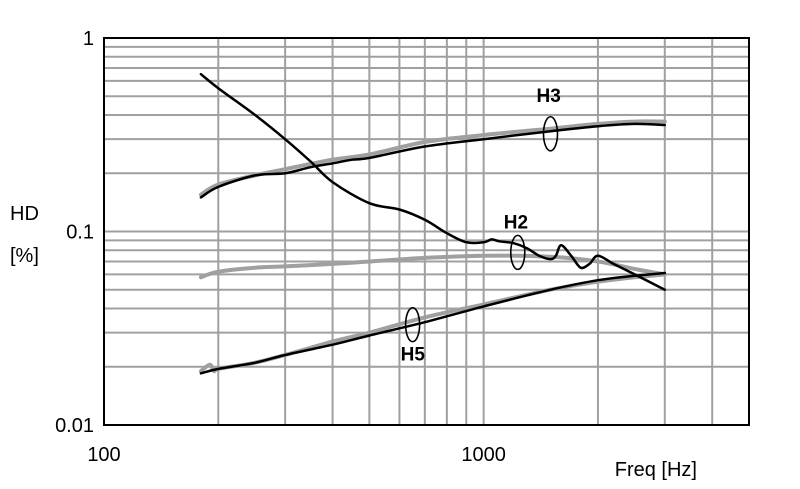 This screenshot has width=800, height=489. What do you see at coordinates (103, 455) in the screenshot?
I see `x-tick-label: 100` at bounding box center [103, 455].